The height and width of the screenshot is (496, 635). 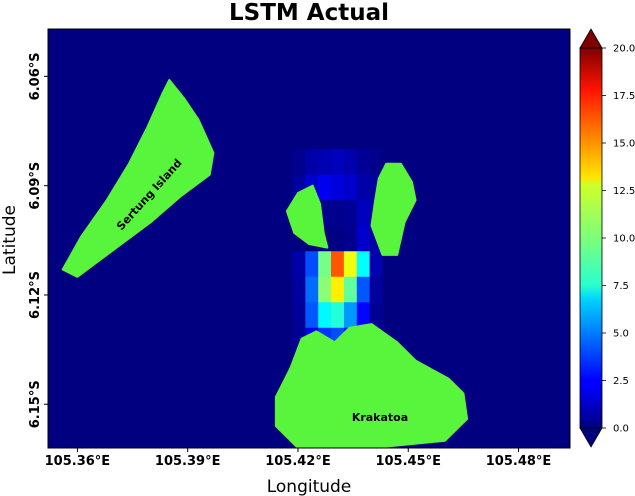 What do you see at coordinates (519, 461) in the screenshot?
I see `x-tick-label: 105.48°E` at bounding box center [519, 461].